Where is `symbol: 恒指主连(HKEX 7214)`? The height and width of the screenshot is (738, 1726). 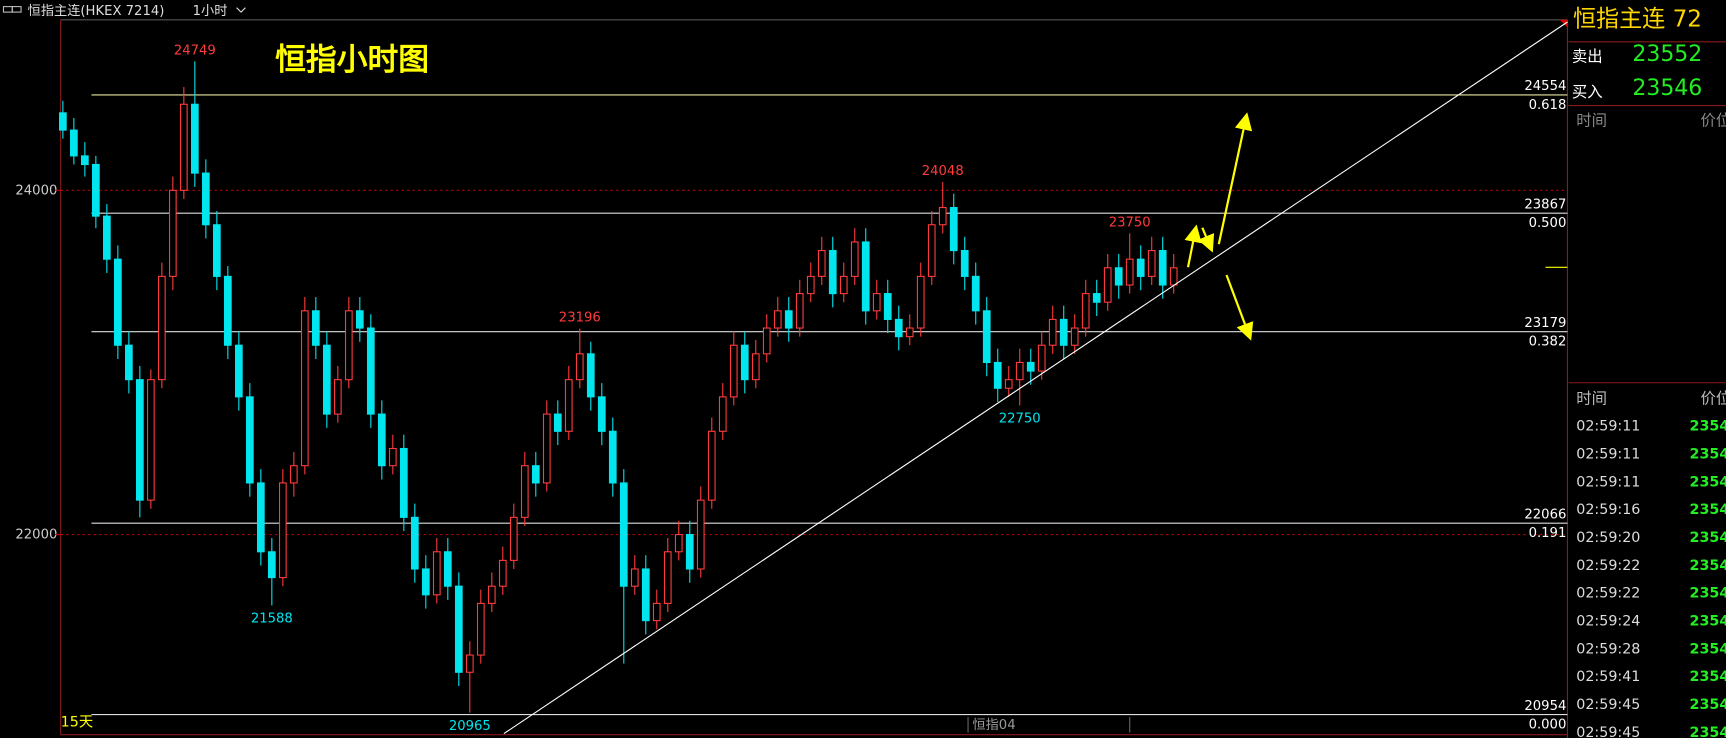
symbol: 恒指主连(HKEX 7214) is located at coordinates (96, 11).